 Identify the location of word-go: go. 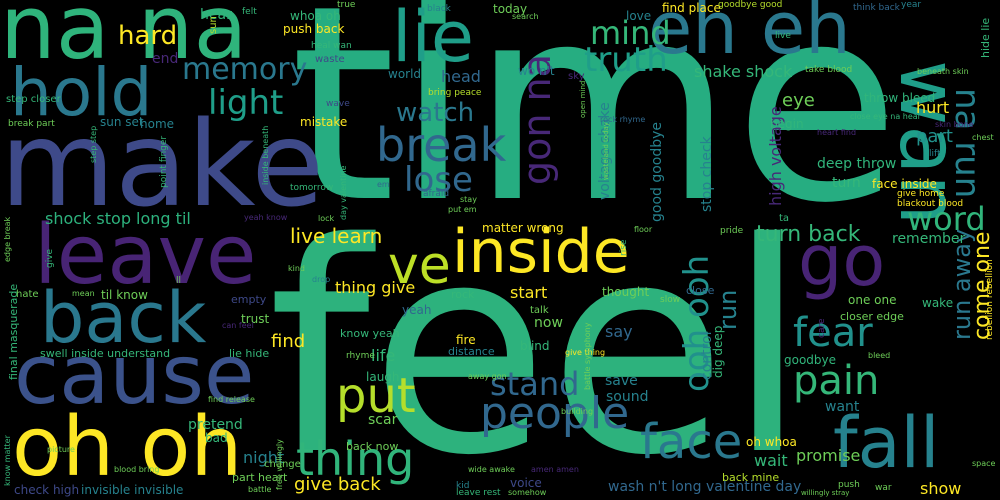
(842, 261).